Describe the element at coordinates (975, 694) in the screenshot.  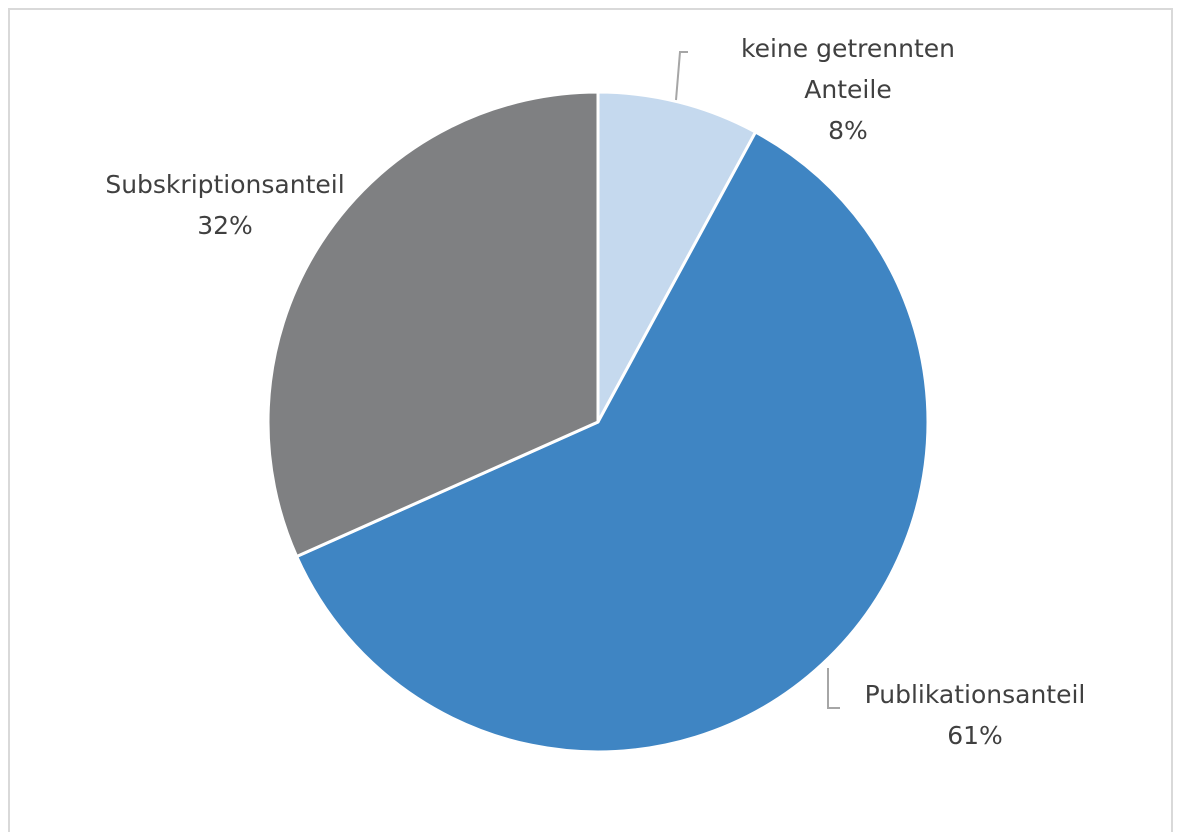
I see `label-category: Publikationsanteil` at that location.